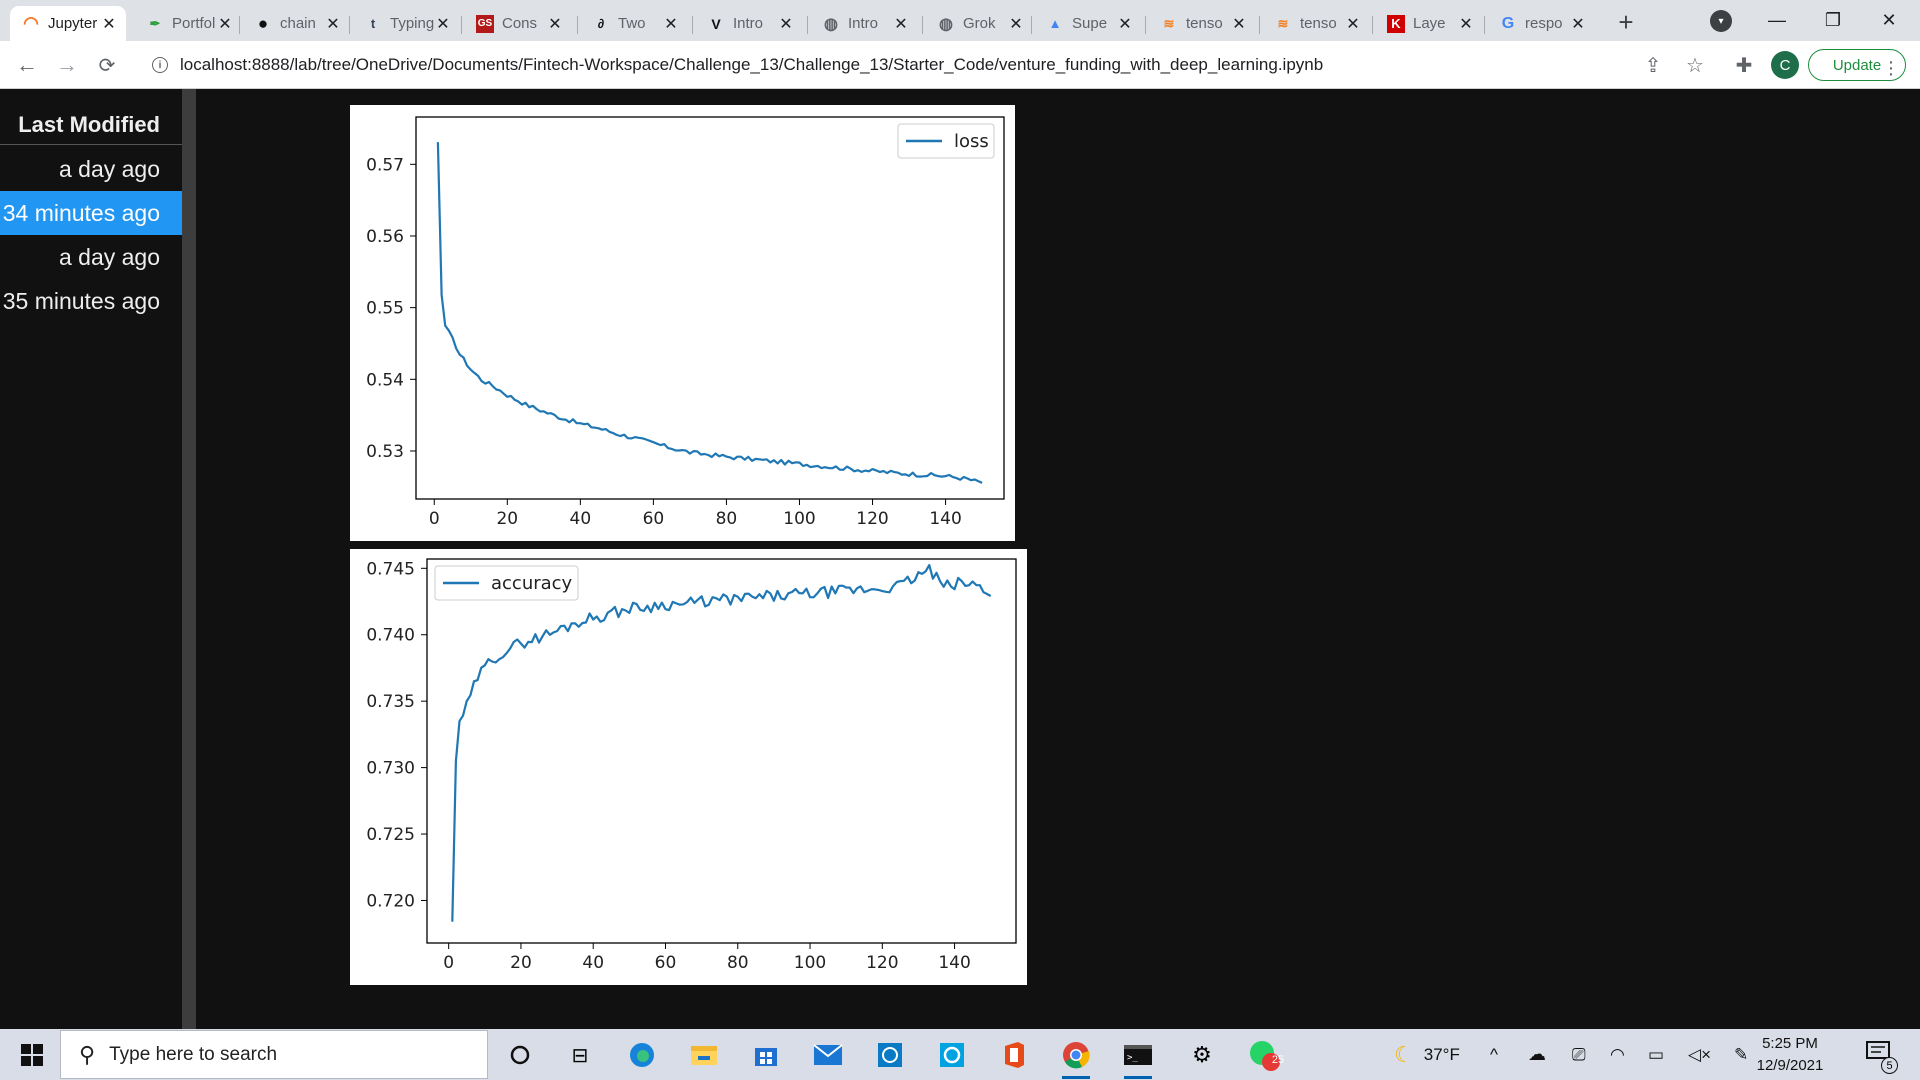 The image size is (1920, 1080). What do you see at coordinates (1076, 1058) in the screenshot?
I see `chrome-icon` at bounding box center [1076, 1058].